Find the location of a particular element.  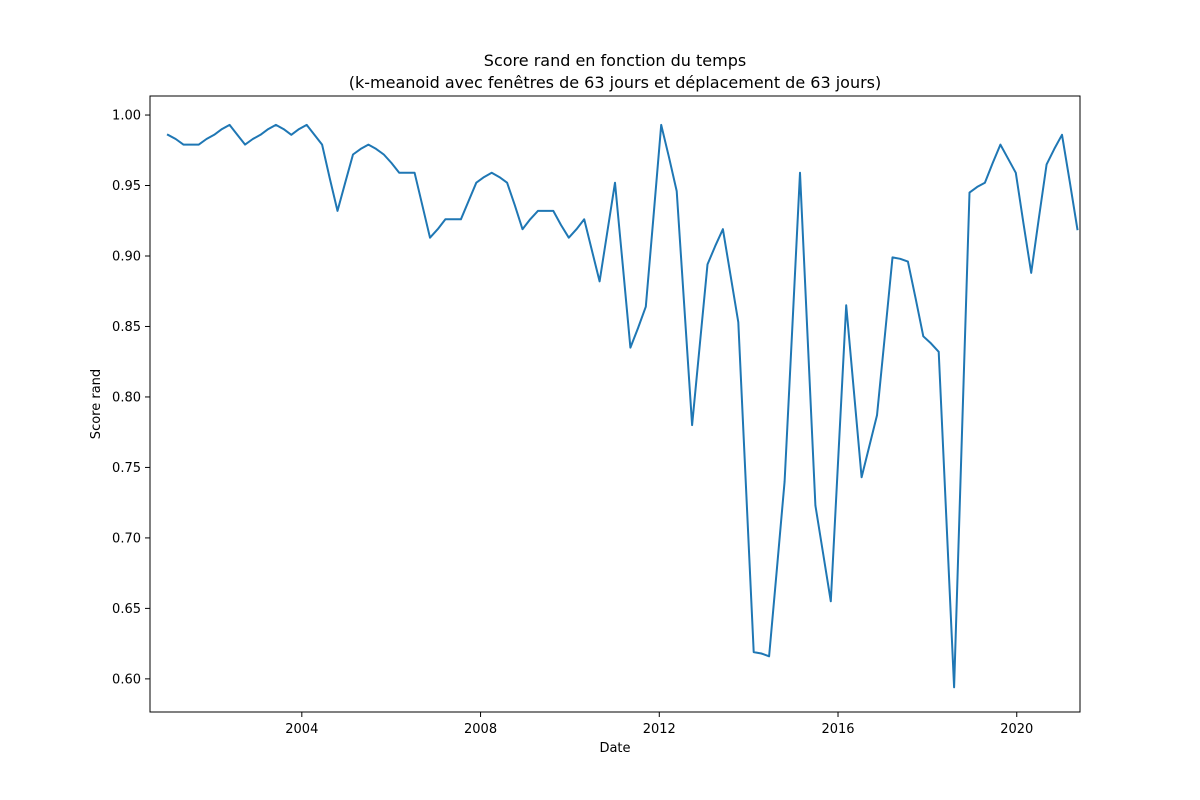

y-tick-label: 0.60 is located at coordinates (126, 679).